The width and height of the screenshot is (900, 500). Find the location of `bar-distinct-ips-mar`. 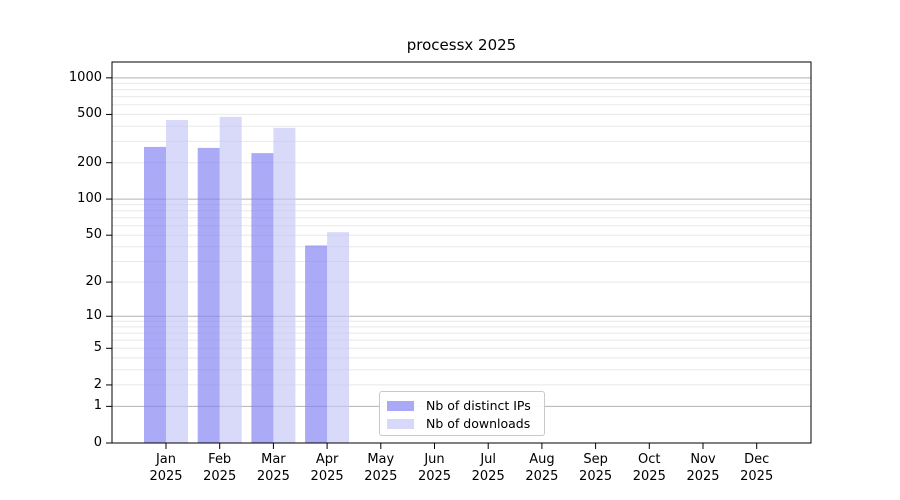

bar-distinct-ips-mar is located at coordinates (262, 298).